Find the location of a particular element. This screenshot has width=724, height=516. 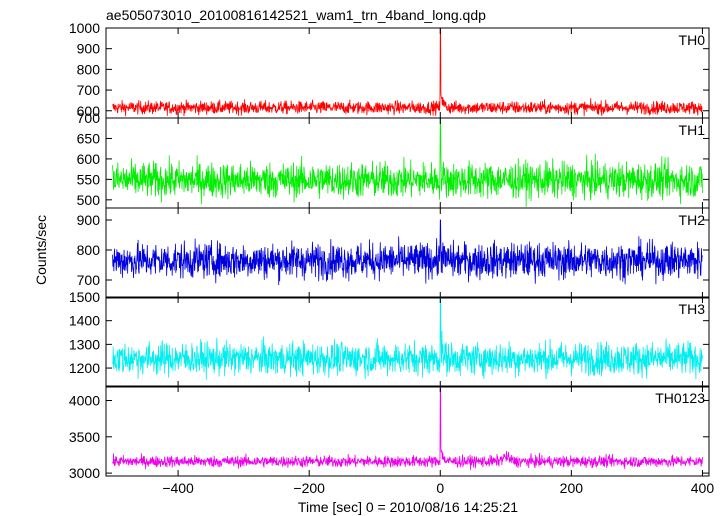

y-tick-label: 3500 is located at coordinates (84, 437).